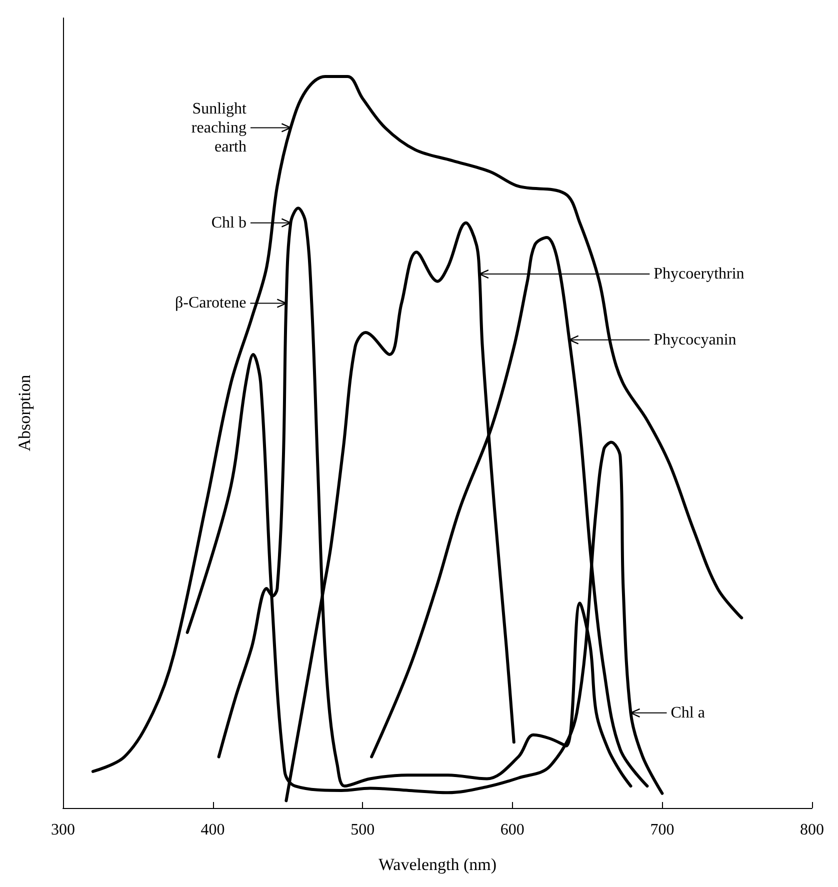 The height and width of the screenshot is (887, 838). What do you see at coordinates (695, 340) in the screenshot?
I see `annotation: Phycocyanin` at bounding box center [695, 340].